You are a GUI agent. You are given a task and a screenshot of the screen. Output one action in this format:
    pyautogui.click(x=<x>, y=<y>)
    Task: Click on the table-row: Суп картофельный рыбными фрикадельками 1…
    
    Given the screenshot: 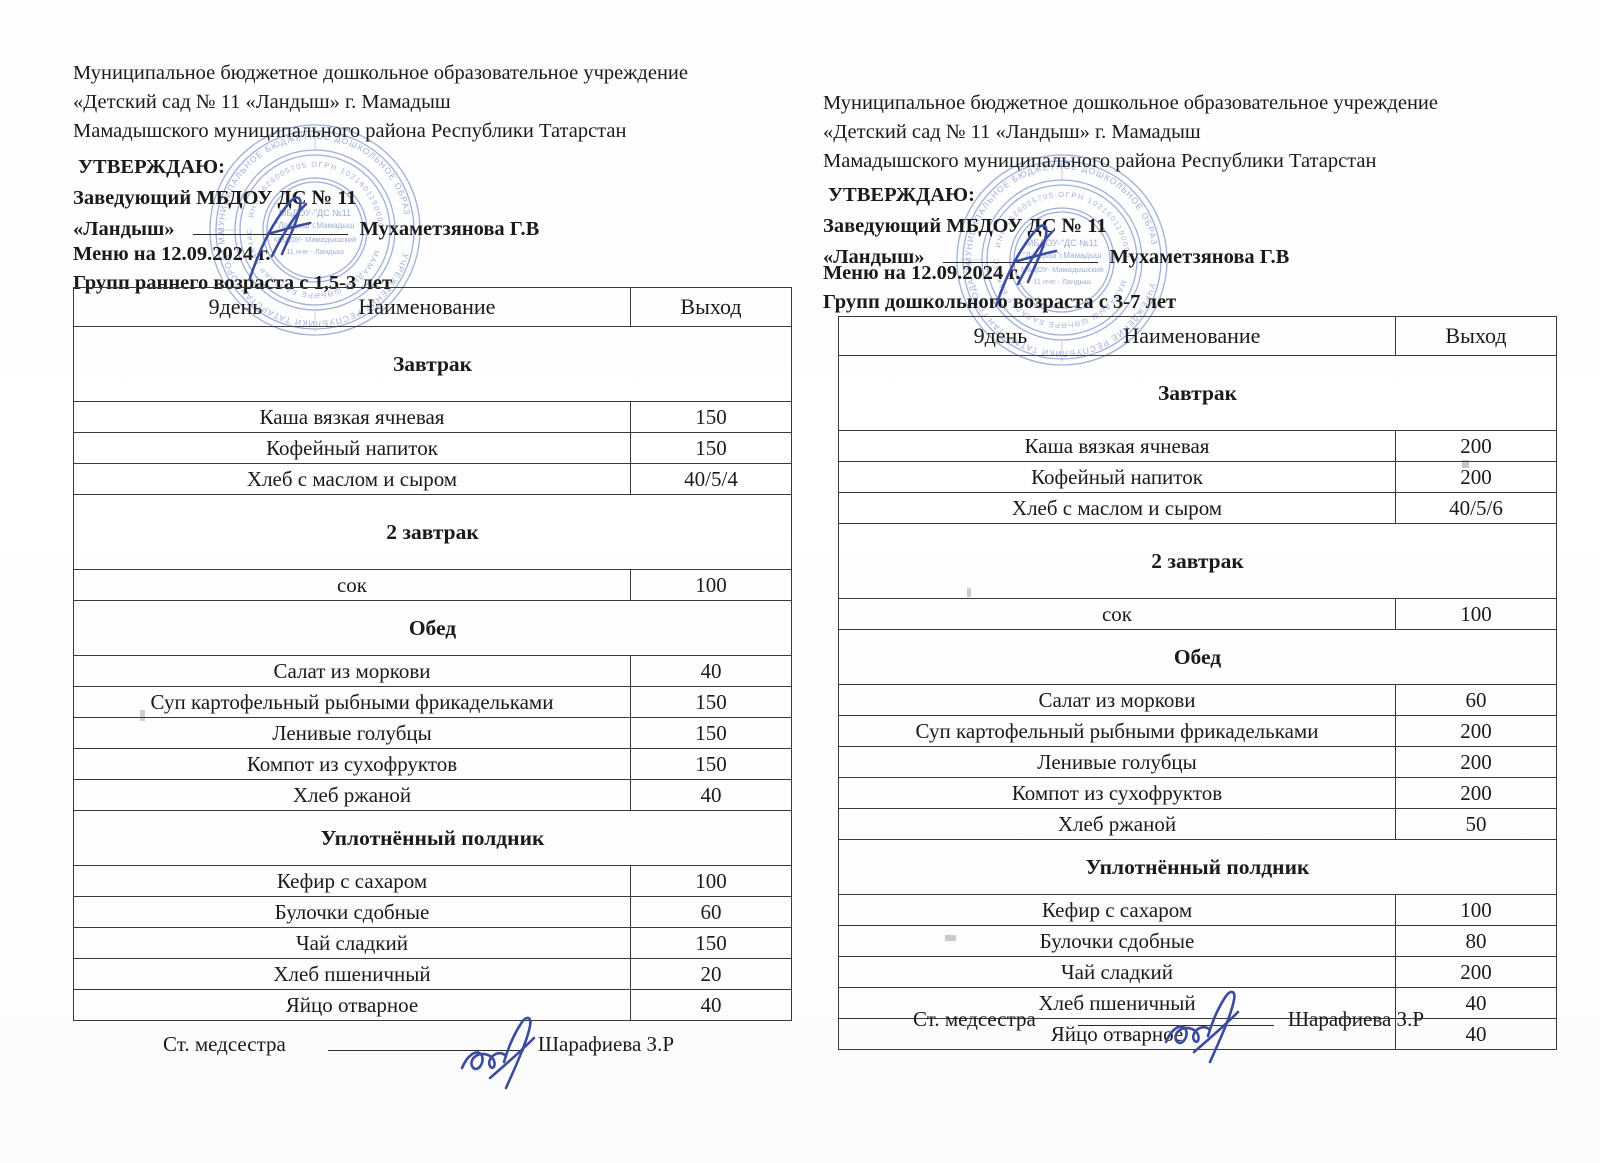 What is the action you would take?
    pyautogui.click(x=432, y=702)
    